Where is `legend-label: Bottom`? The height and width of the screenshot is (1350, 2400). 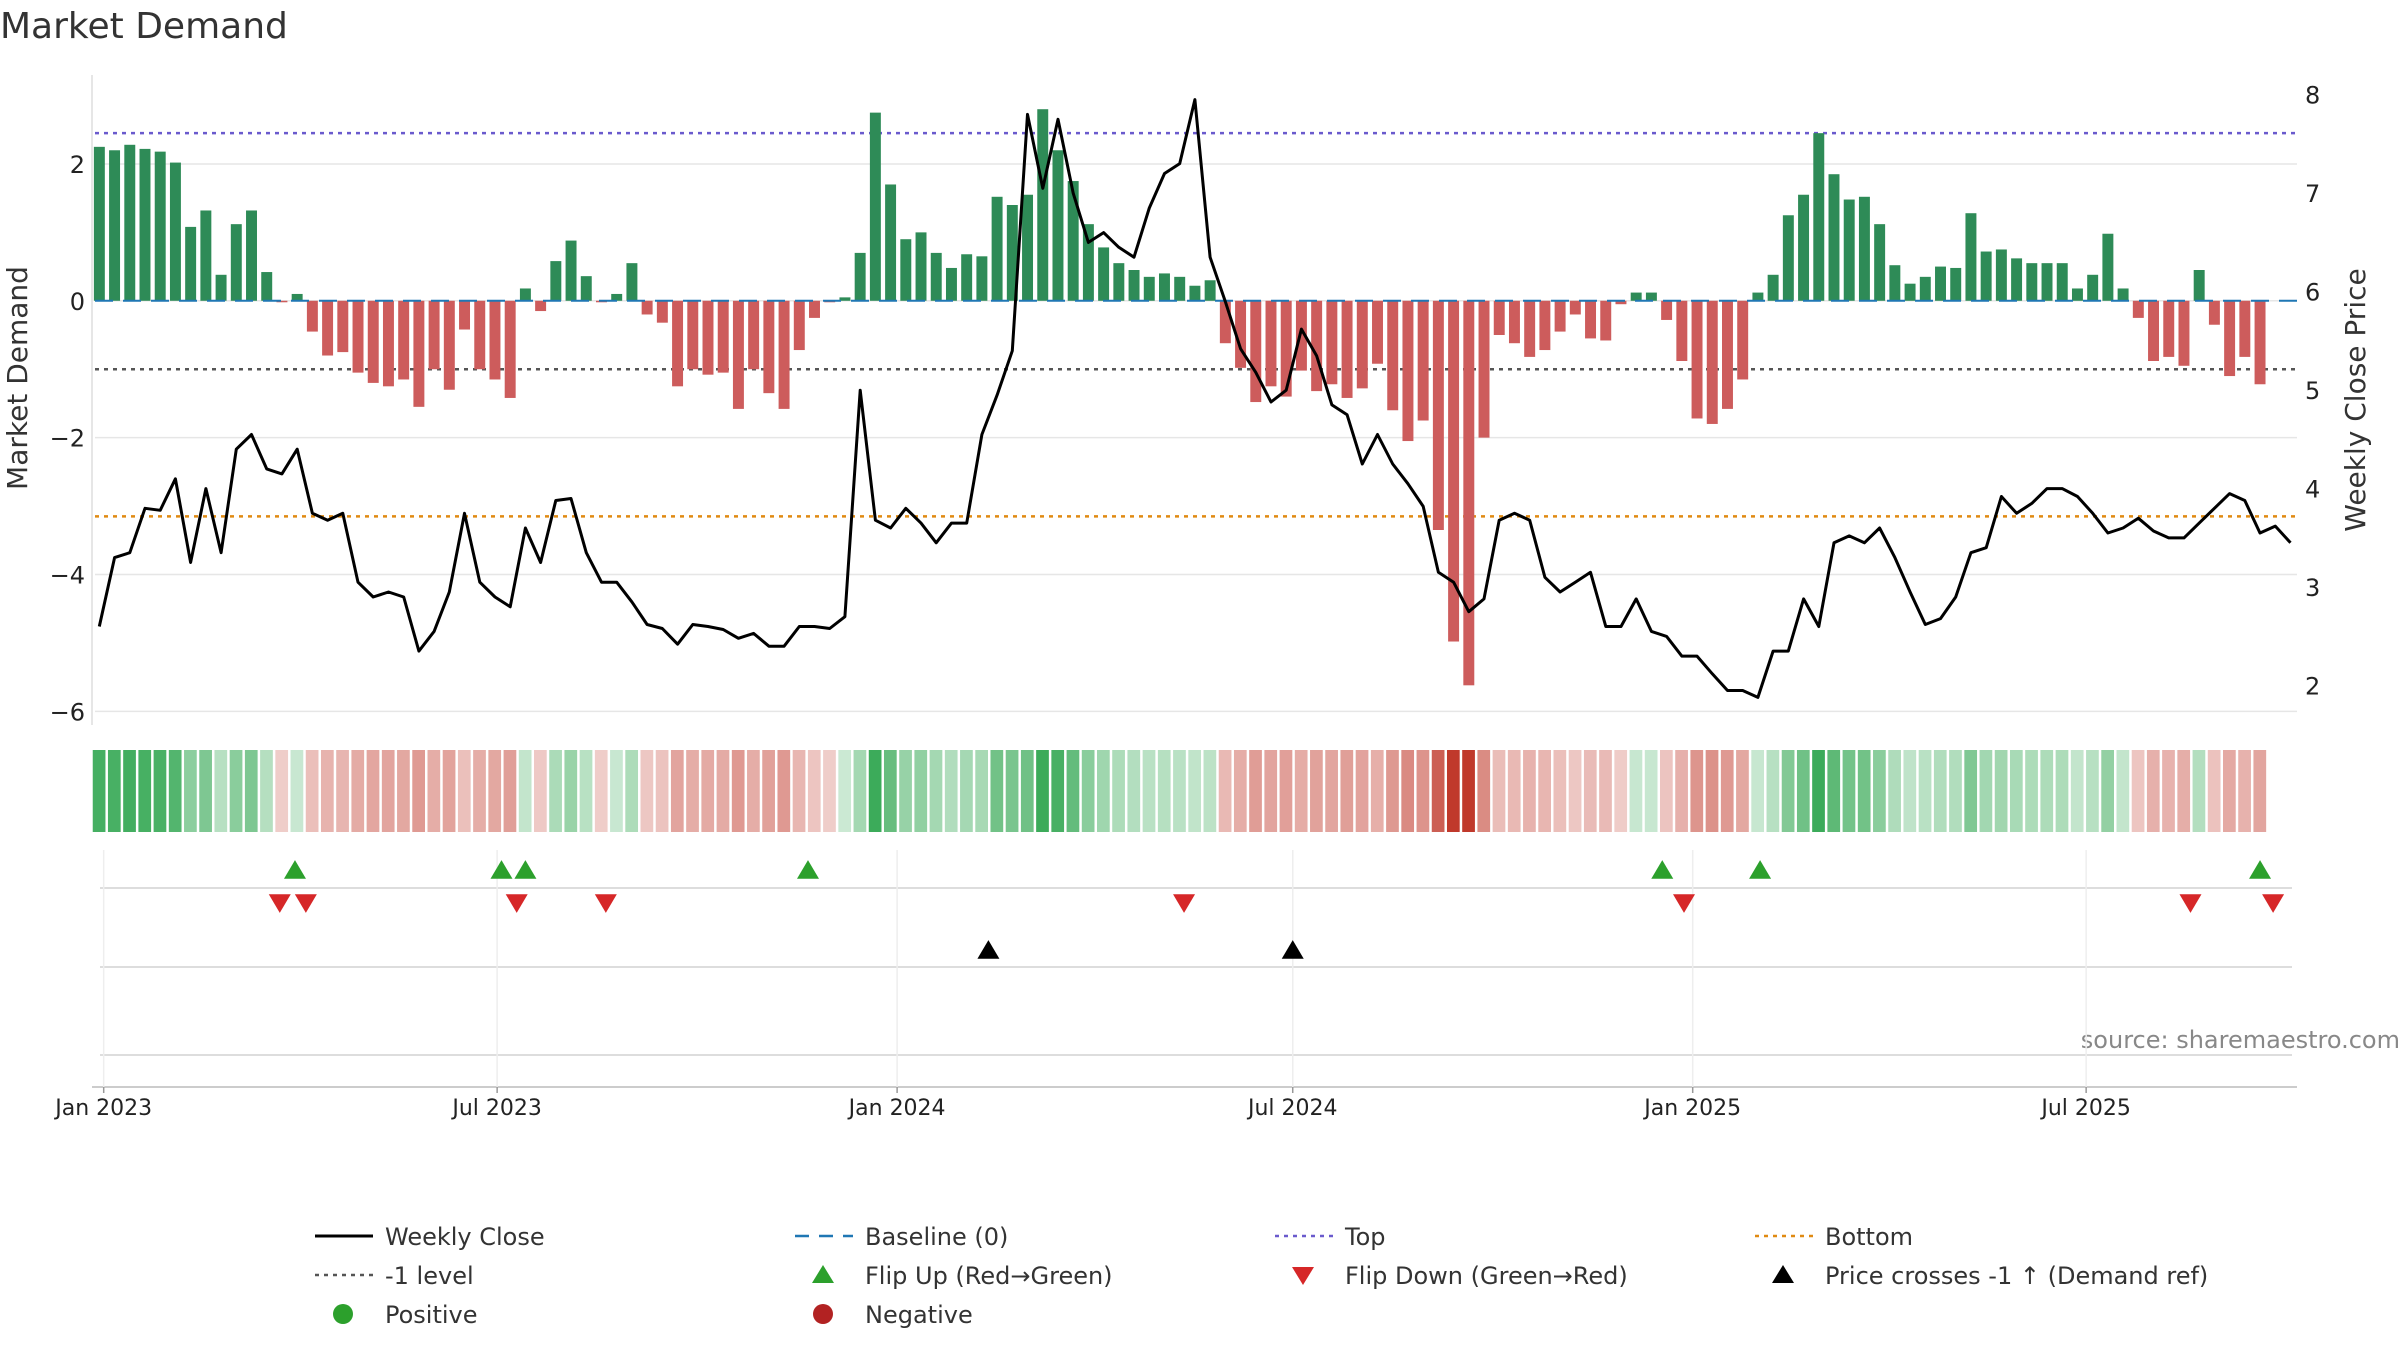
legend-label: Bottom is located at coordinates (1869, 1237).